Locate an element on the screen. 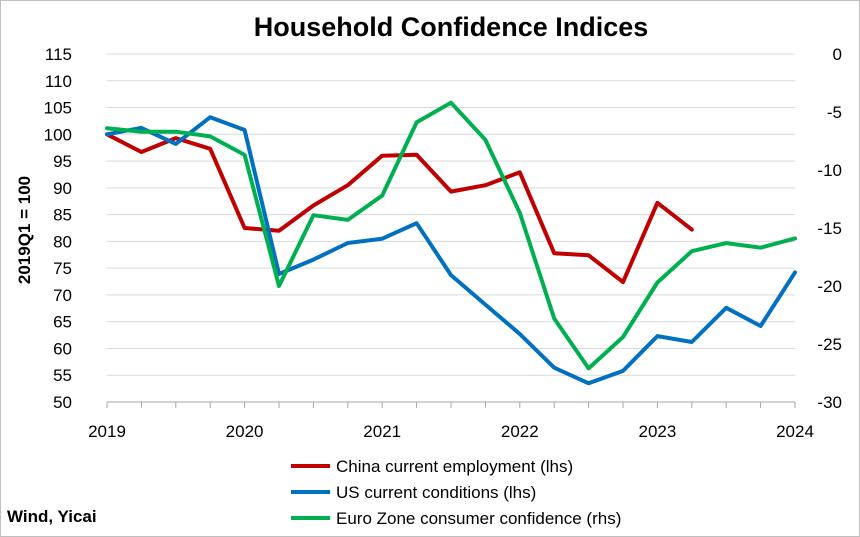  y-right-tick-label: -10 is located at coordinates (829, 170).